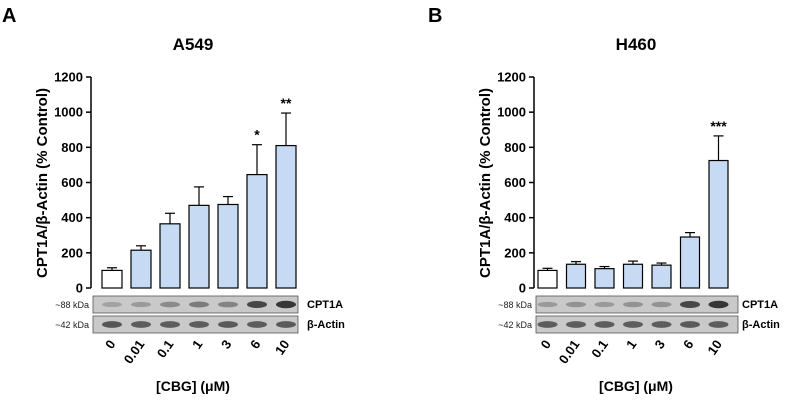 This screenshot has width=789, height=405. What do you see at coordinates (718, 126) in the screenshot?
I see `significance-label: ***` at bounding box center [718, 126].